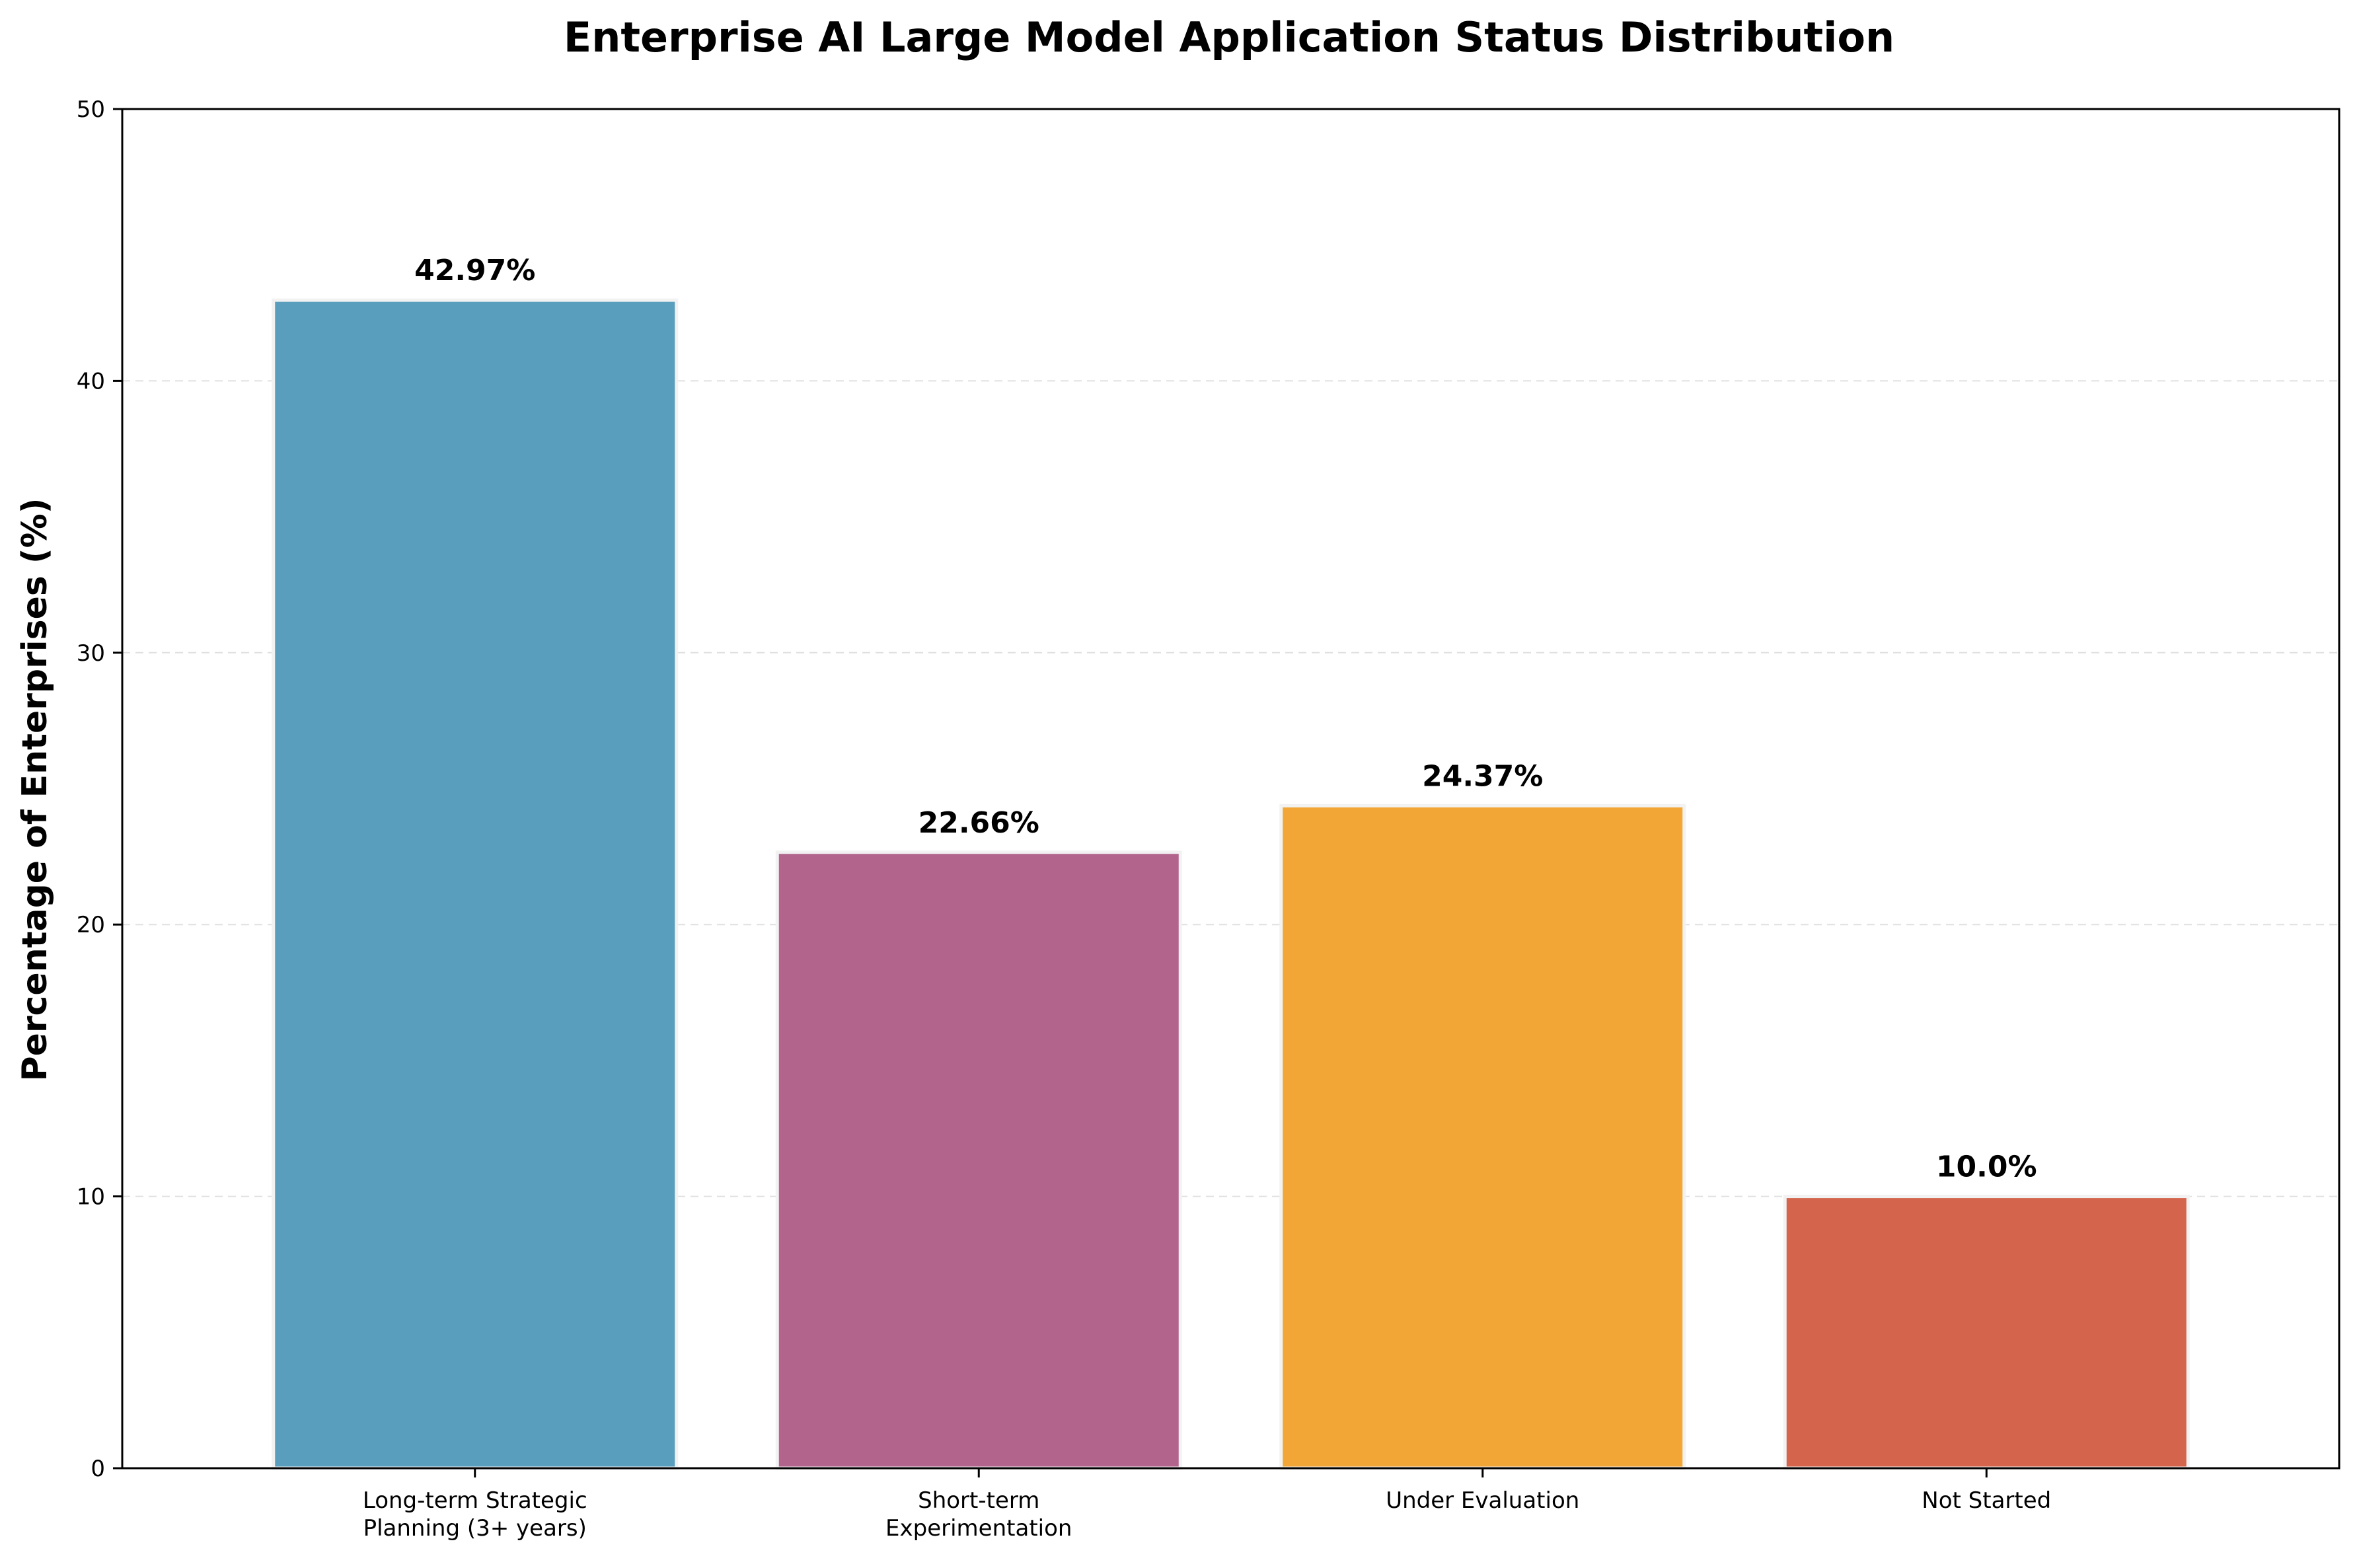 The image size is (2359, 1568). What do you see at coordinates (91, 653) in the screenshot?
I see `y-tick-label: 30` at bounding box center [91, 653].